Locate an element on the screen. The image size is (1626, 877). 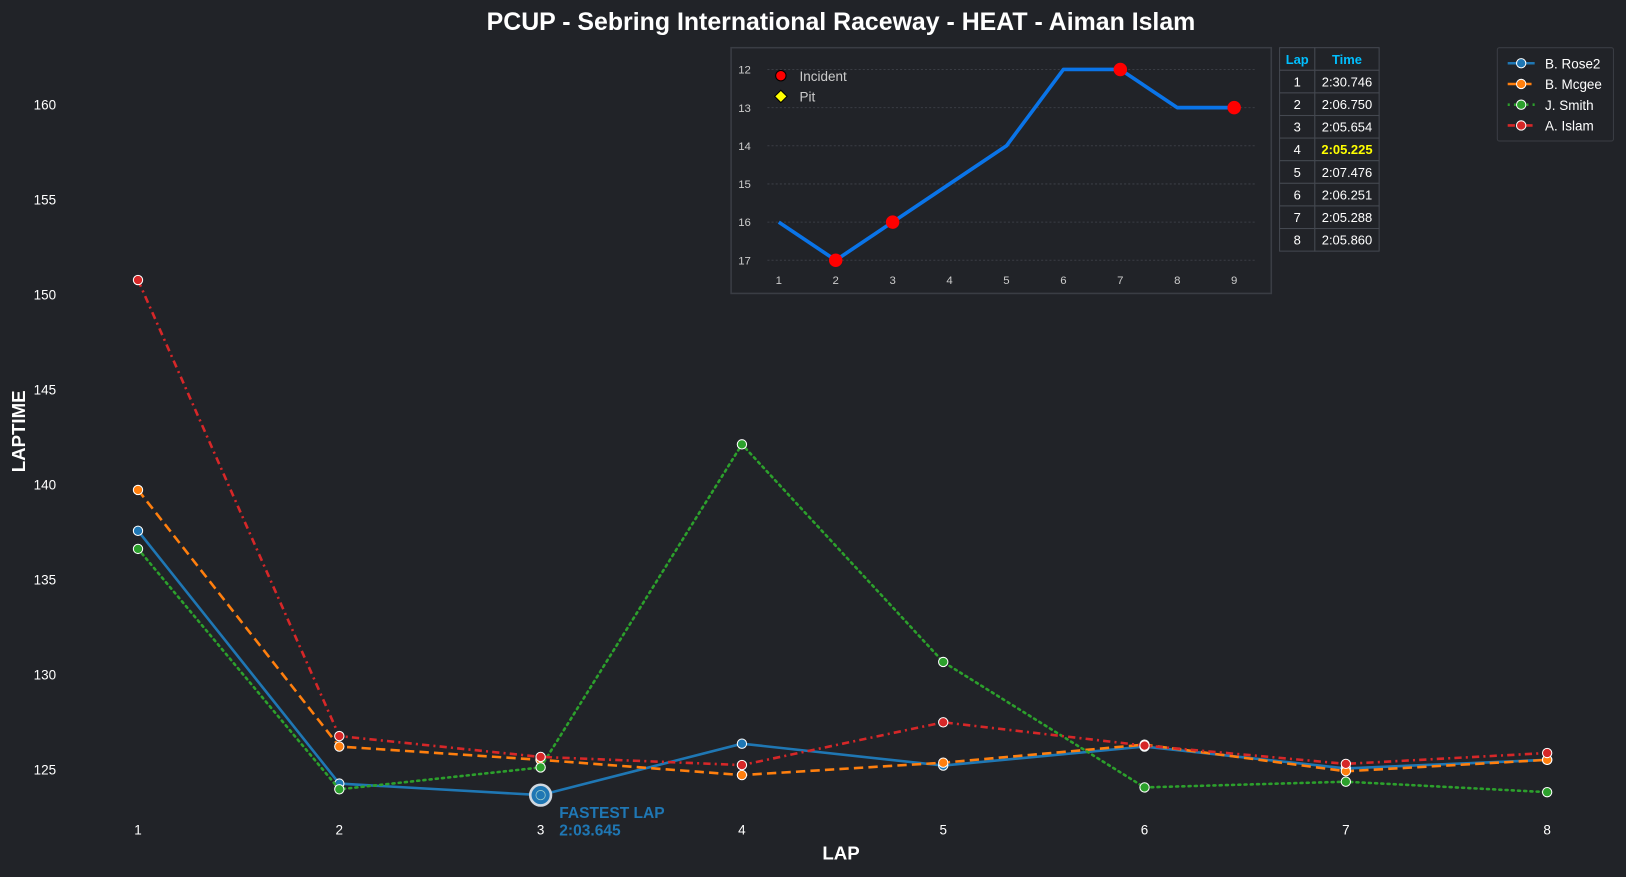
y-tick-label: 130 is located at coordinates (45, 675).